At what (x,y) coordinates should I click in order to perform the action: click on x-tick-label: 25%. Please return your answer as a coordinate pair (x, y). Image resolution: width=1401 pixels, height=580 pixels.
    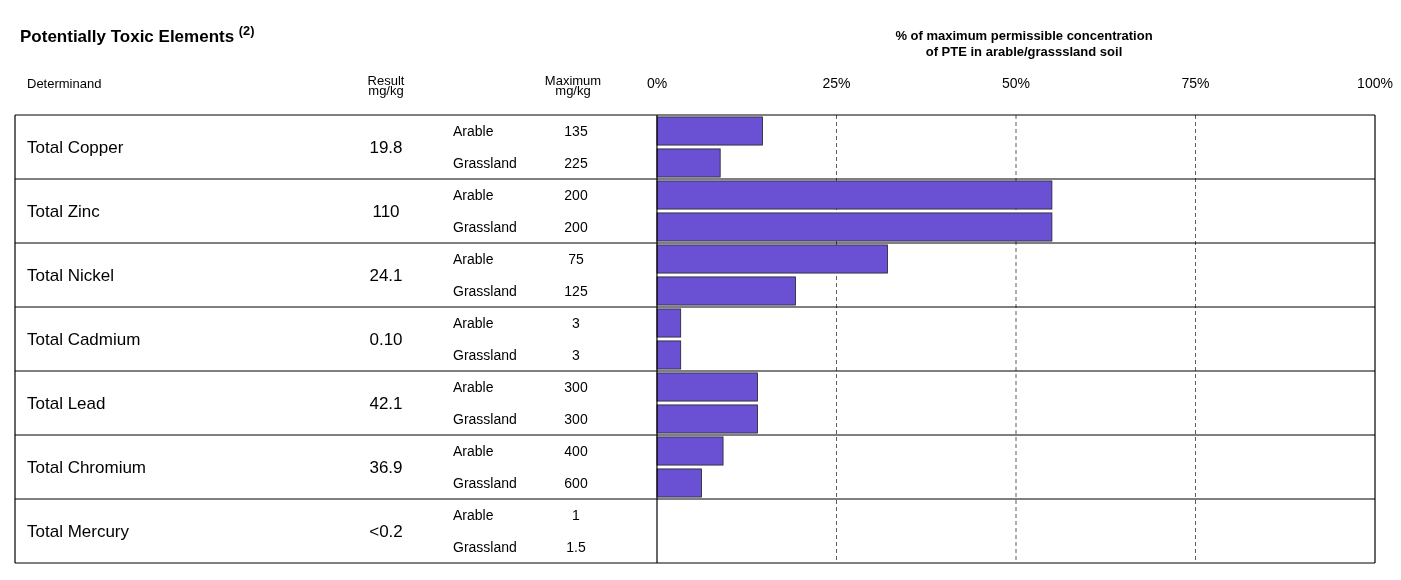
    Looking at the image, I should click on (836, 83).